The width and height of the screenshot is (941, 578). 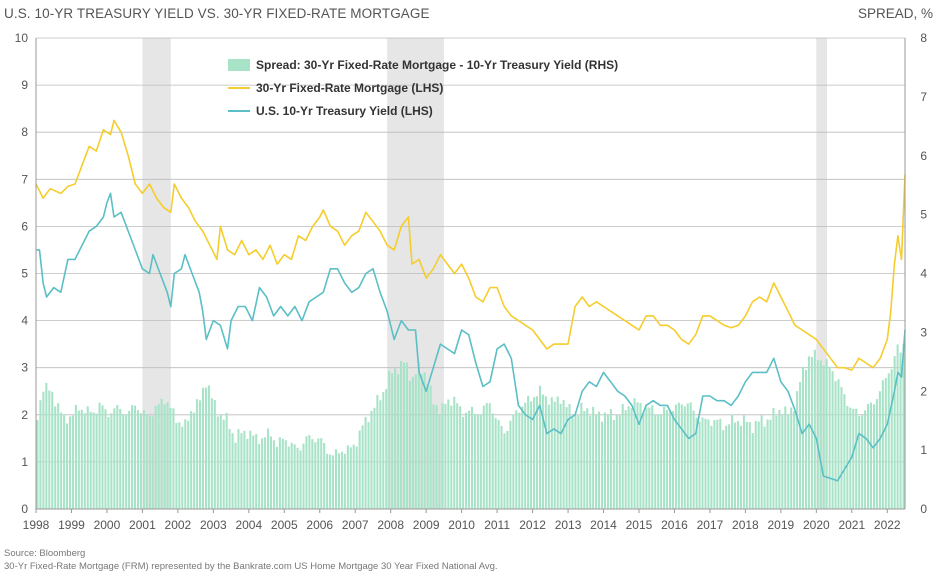 What do you see at coordinates (390, 525) in the screenshot?
I see `x-tick-label: 2008` at bounding box center [390, 525].